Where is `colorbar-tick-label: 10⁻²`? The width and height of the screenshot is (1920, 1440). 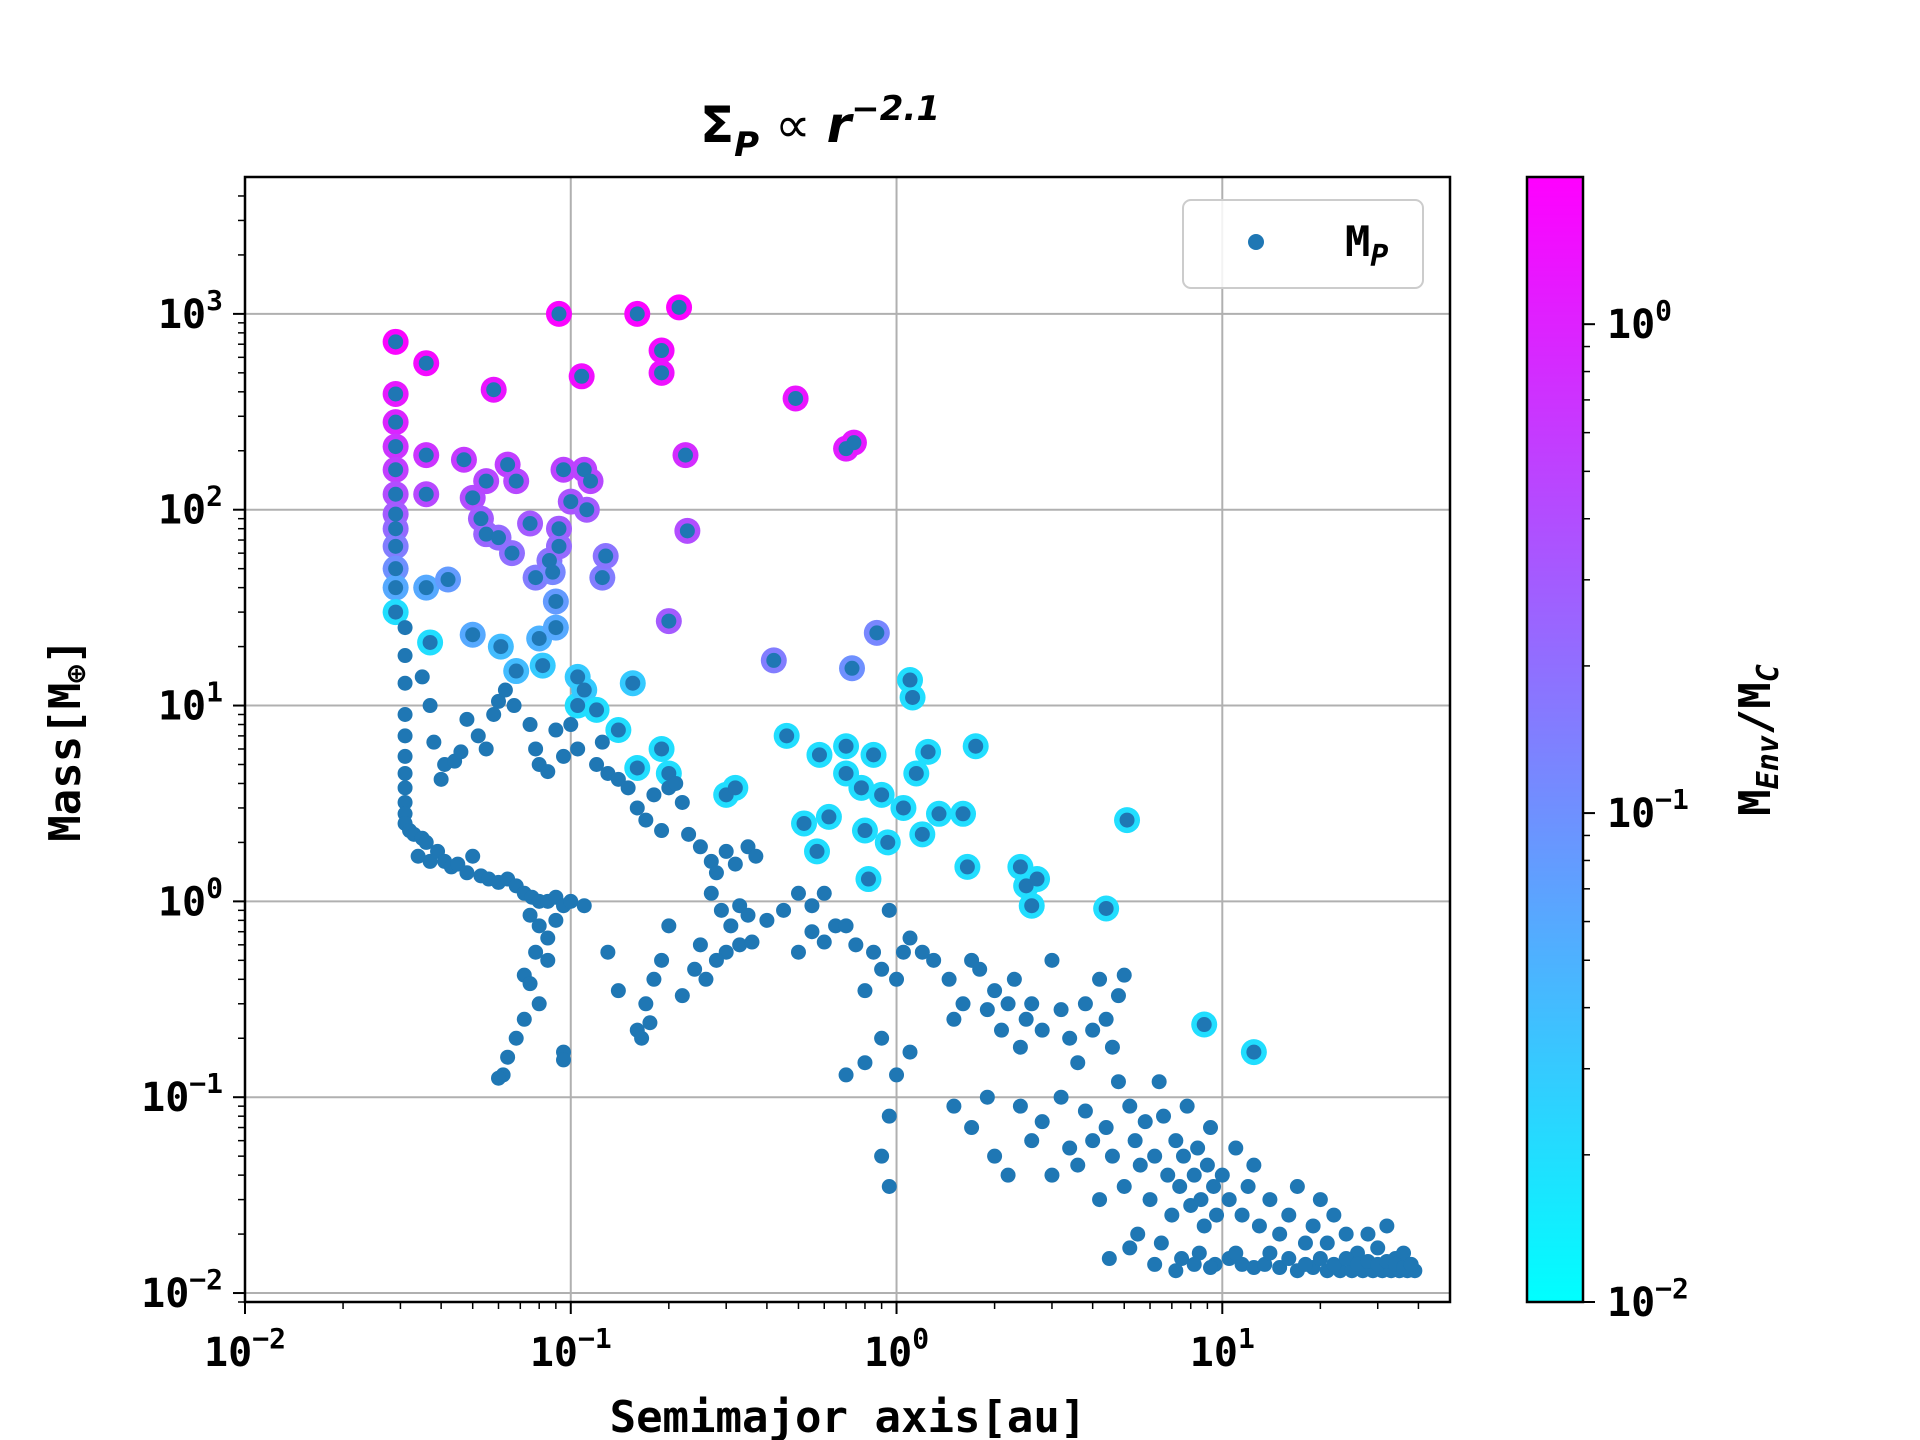 colorbar-tick-label: 10⁻² is located at coordinates (1648, 1299).